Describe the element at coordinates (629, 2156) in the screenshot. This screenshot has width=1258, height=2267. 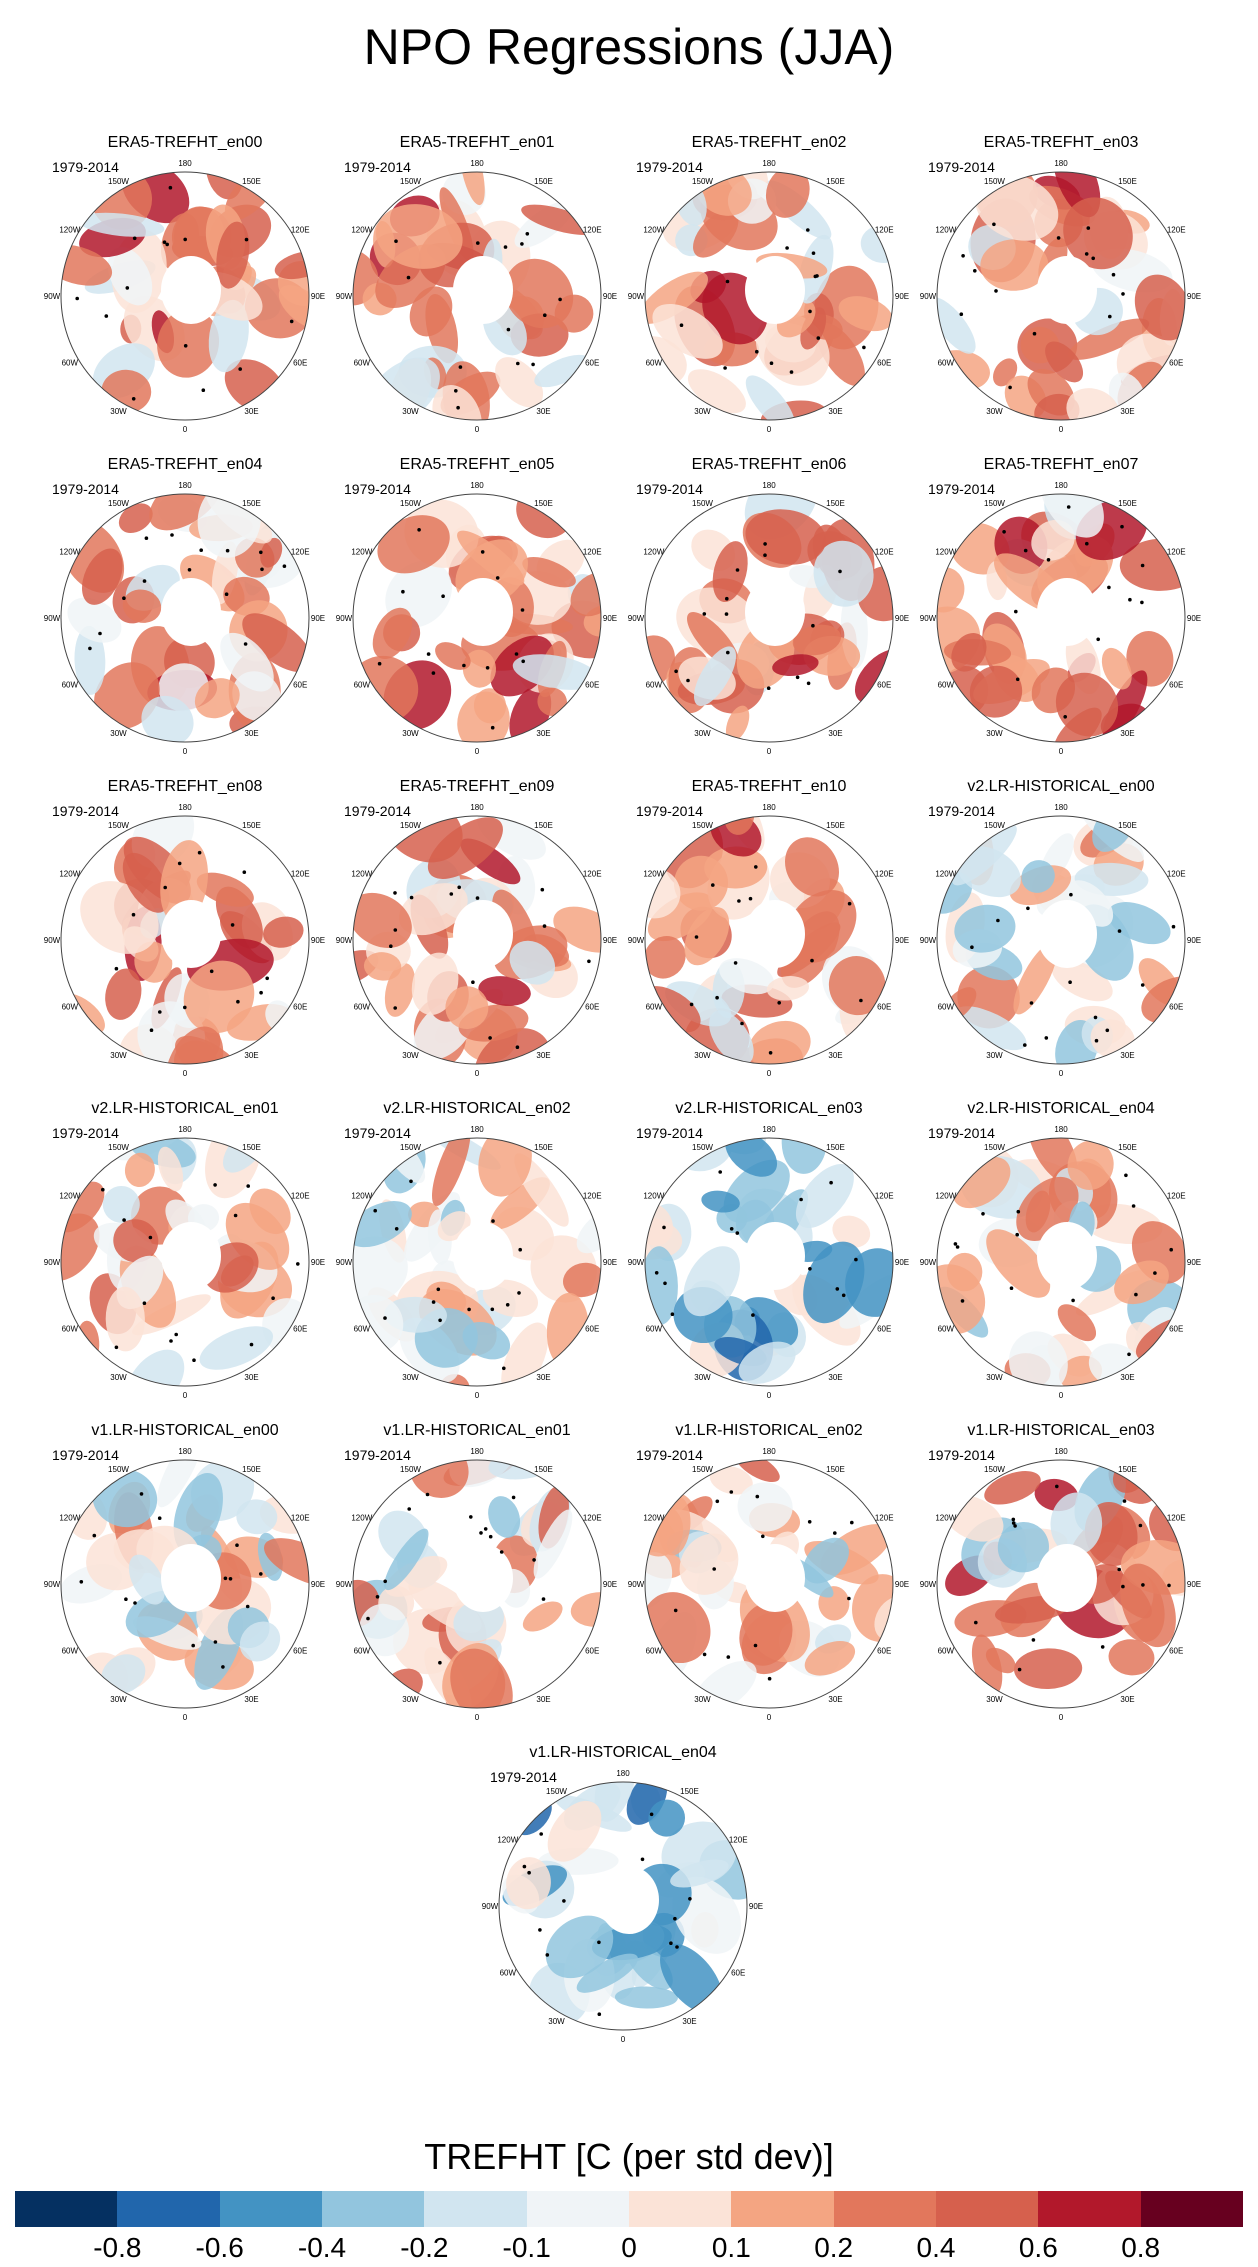
I see `colorbar-title: TREFHT [C (per std dev)]` at that location.